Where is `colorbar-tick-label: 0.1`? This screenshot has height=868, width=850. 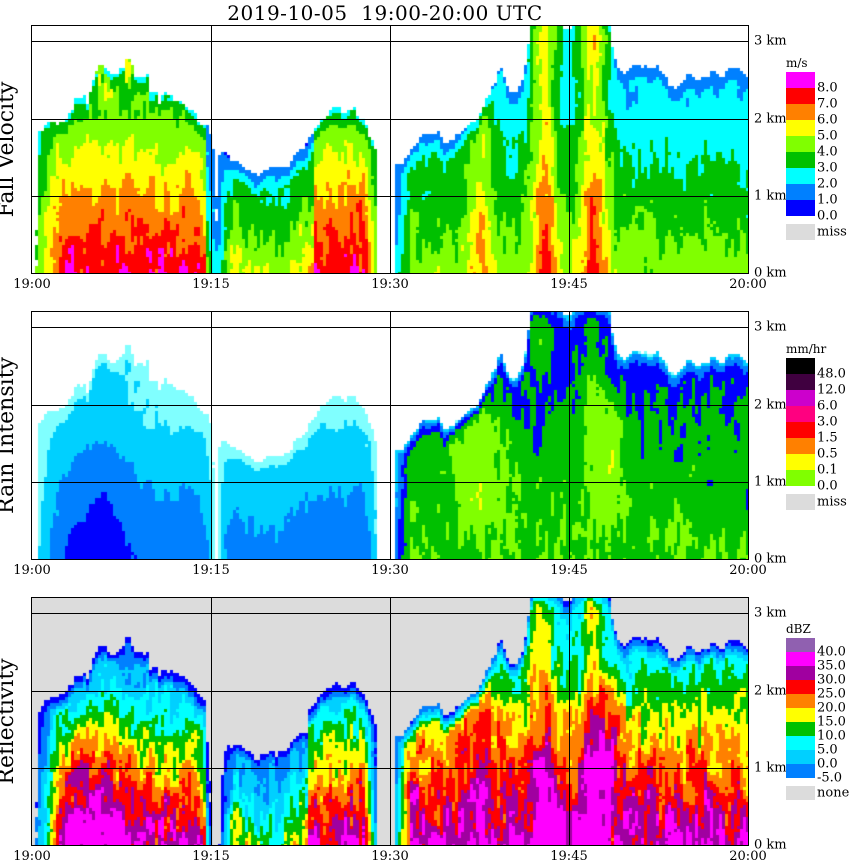 colorbar-tick-label: 0.1 is located at coordinates (827, 470).